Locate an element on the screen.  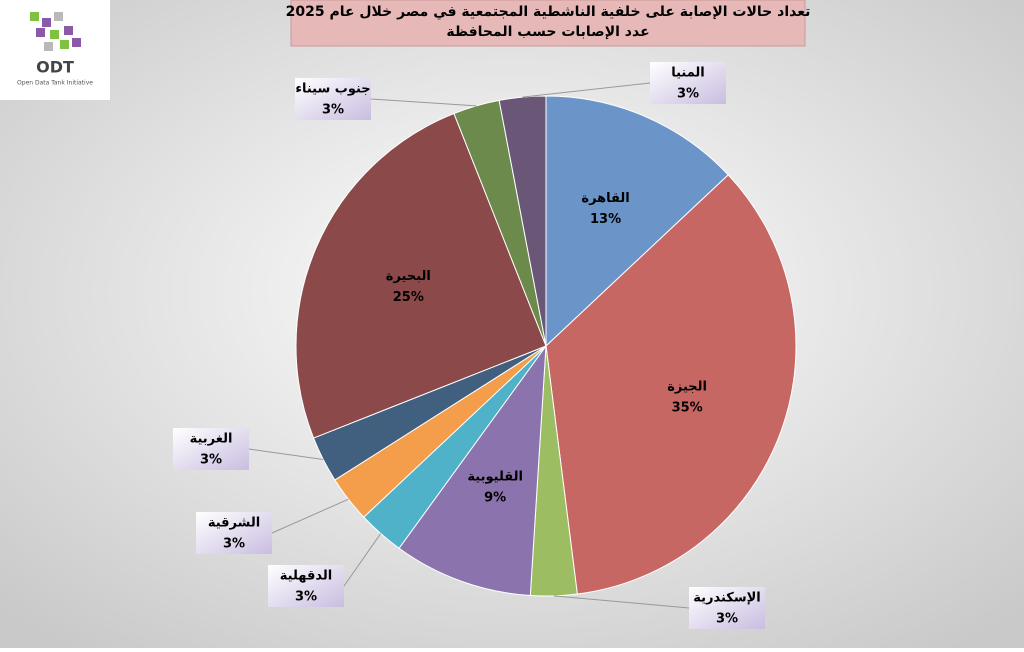
category-label: القاهرة is located at coordinates (605, 198).